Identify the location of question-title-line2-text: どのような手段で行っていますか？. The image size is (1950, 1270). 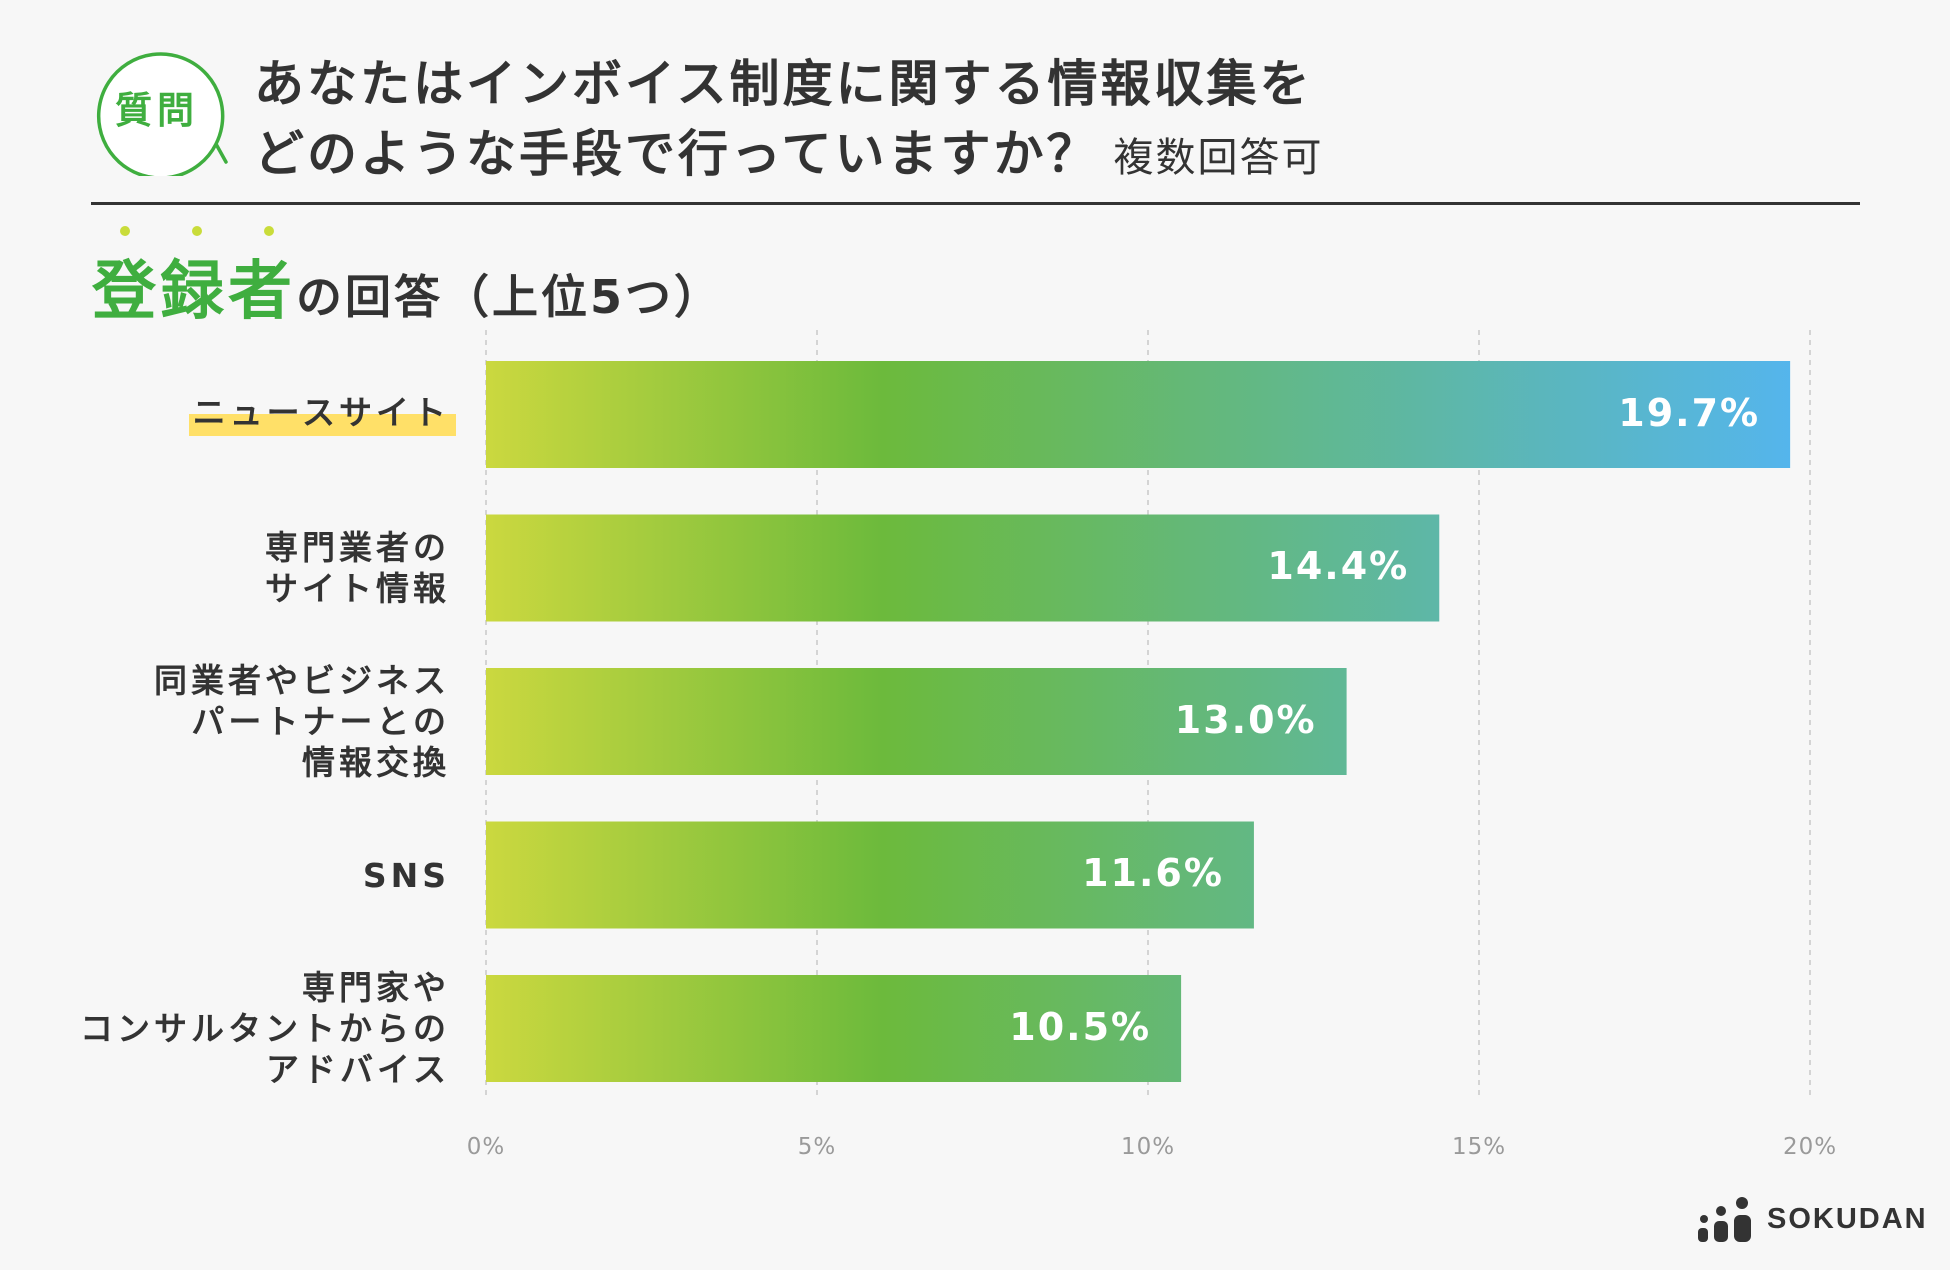
(677, 154).